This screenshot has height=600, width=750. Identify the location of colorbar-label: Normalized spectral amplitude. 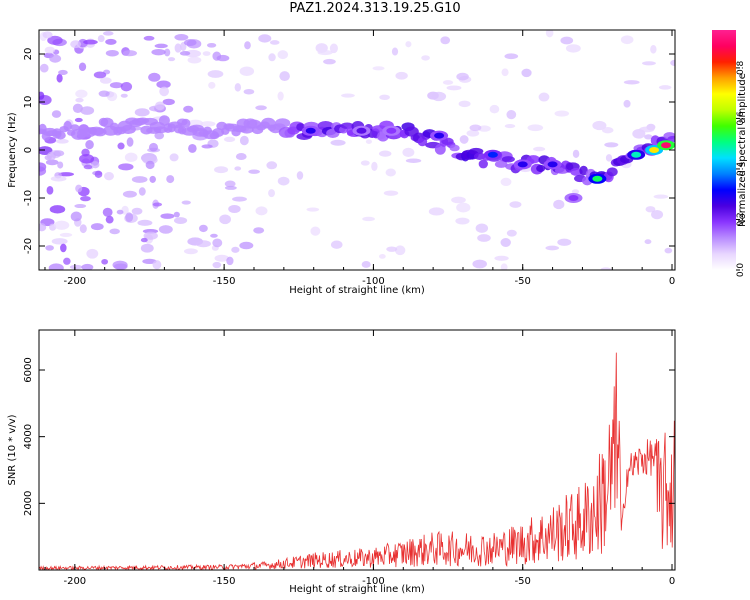
(742, 150).